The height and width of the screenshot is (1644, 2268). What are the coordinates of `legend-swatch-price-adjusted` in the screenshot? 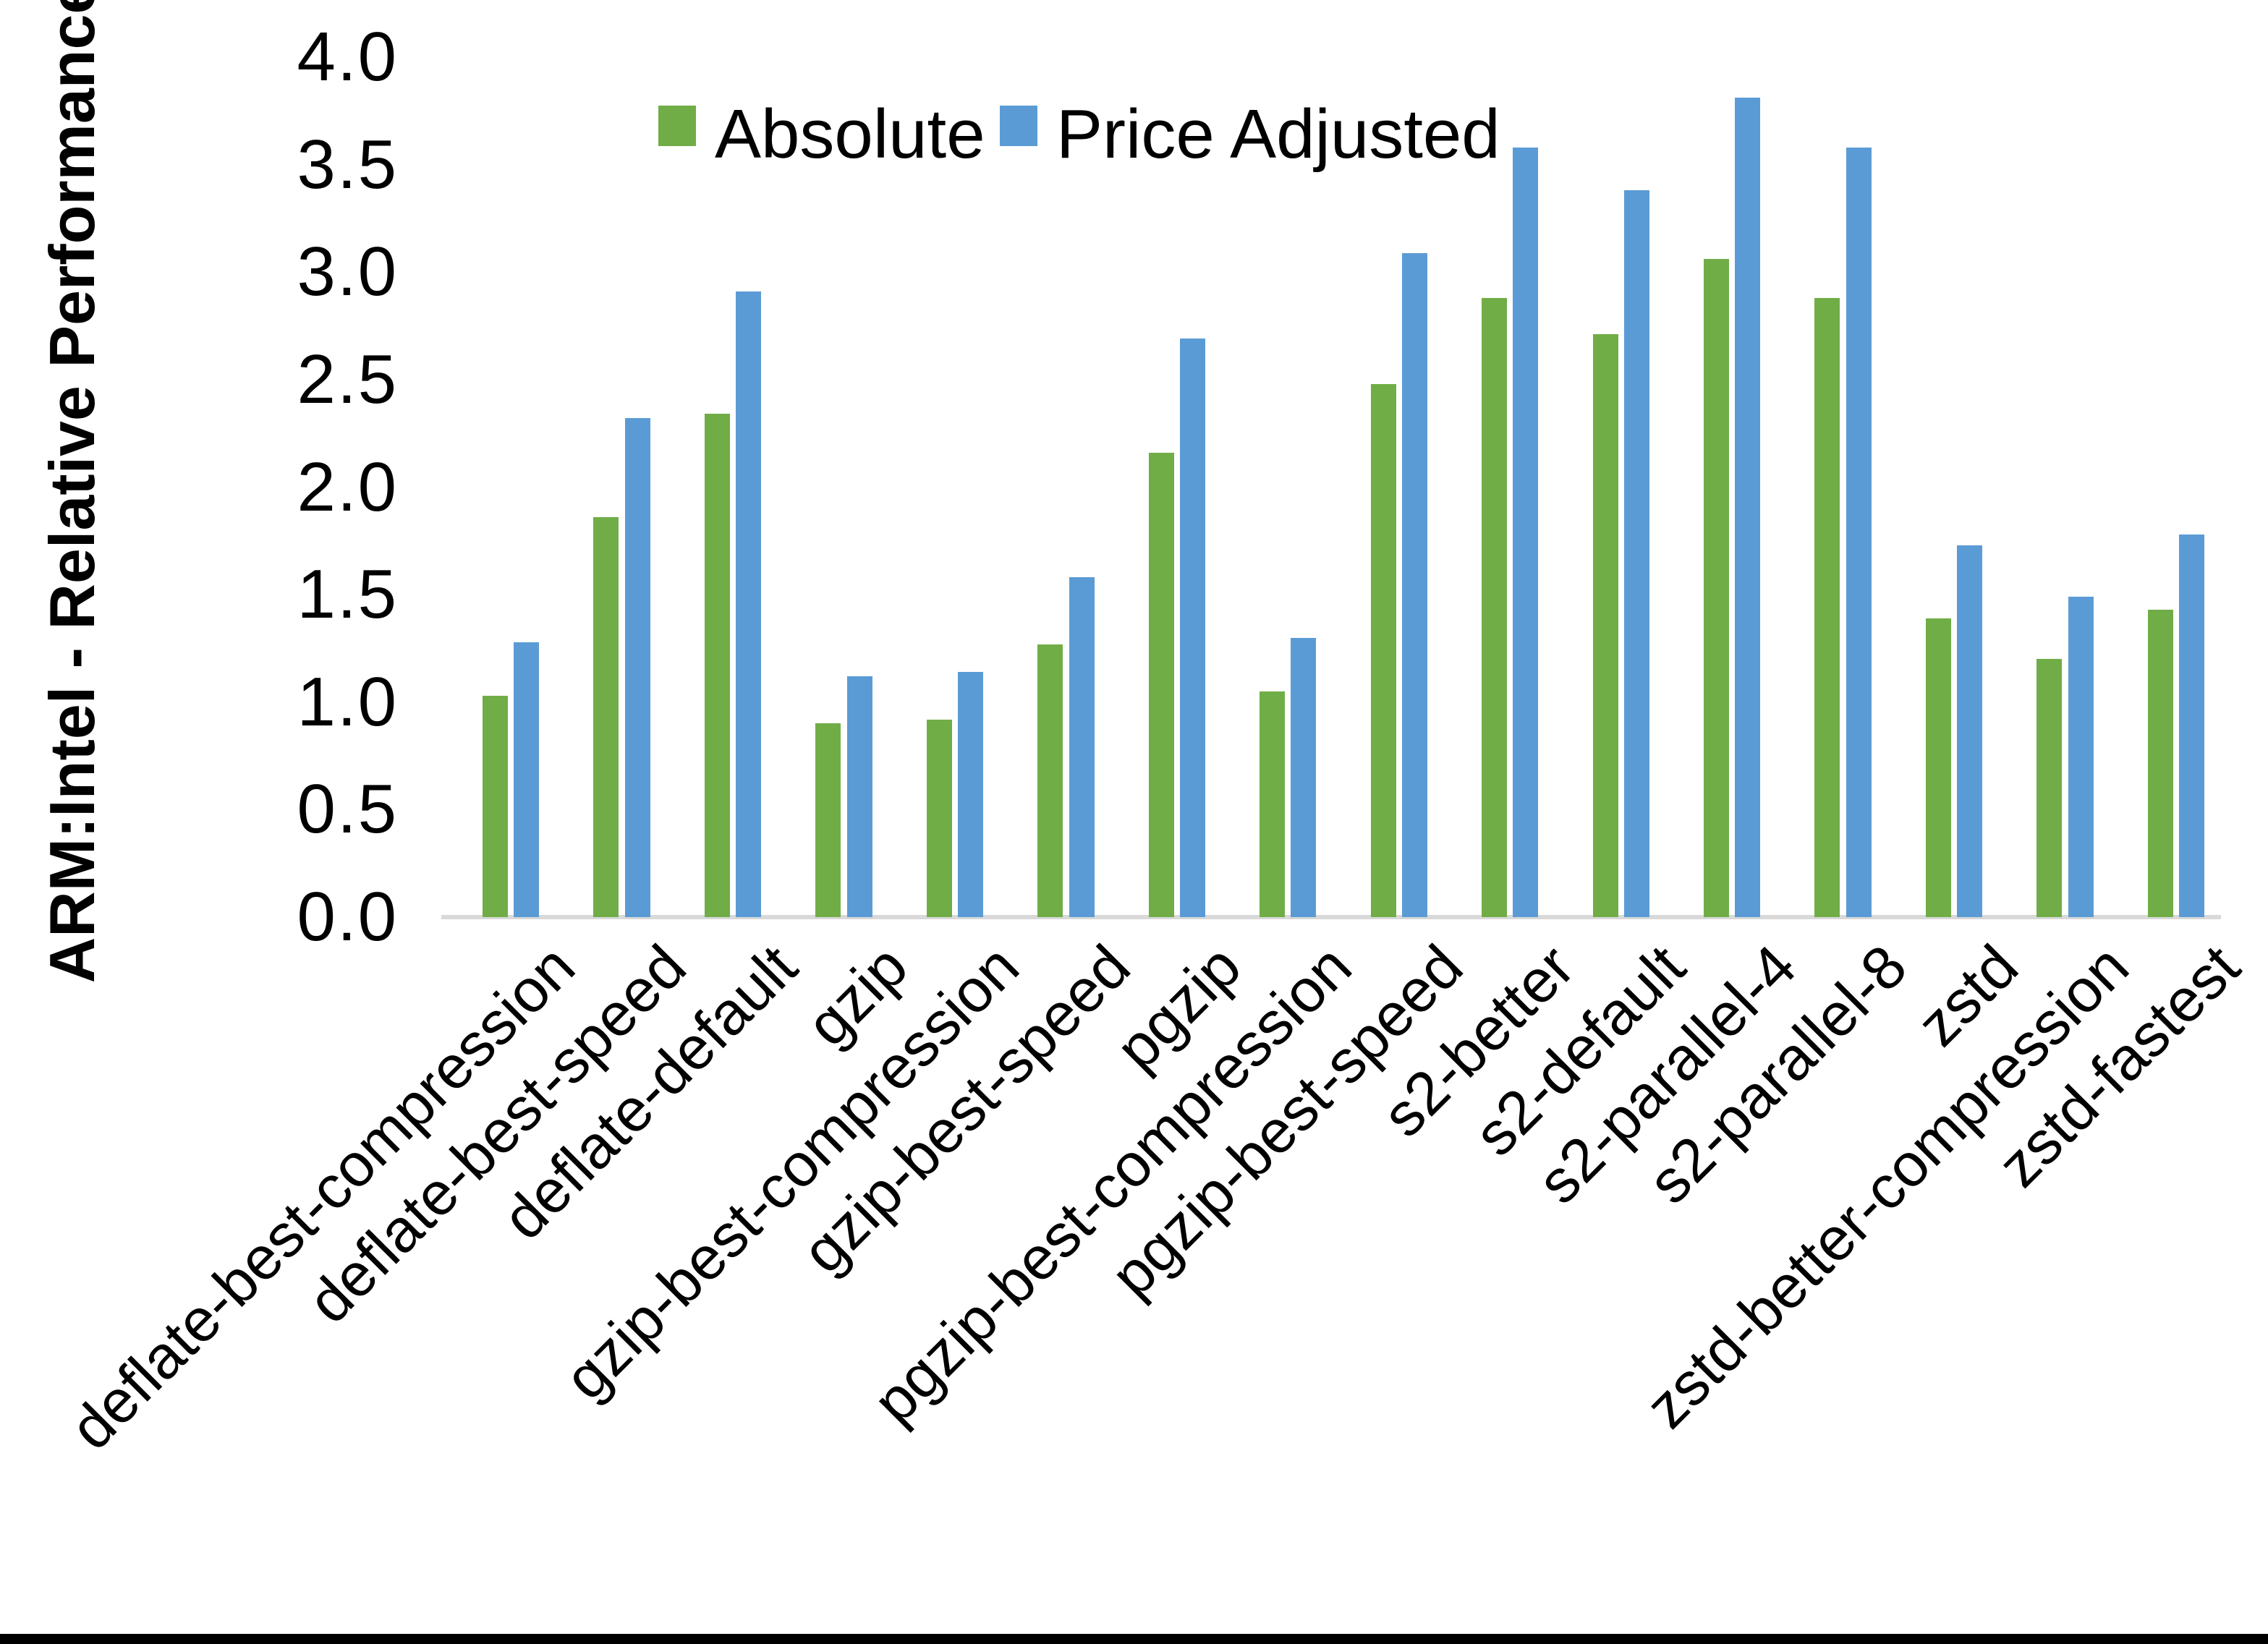 It's located at (1018, 126).